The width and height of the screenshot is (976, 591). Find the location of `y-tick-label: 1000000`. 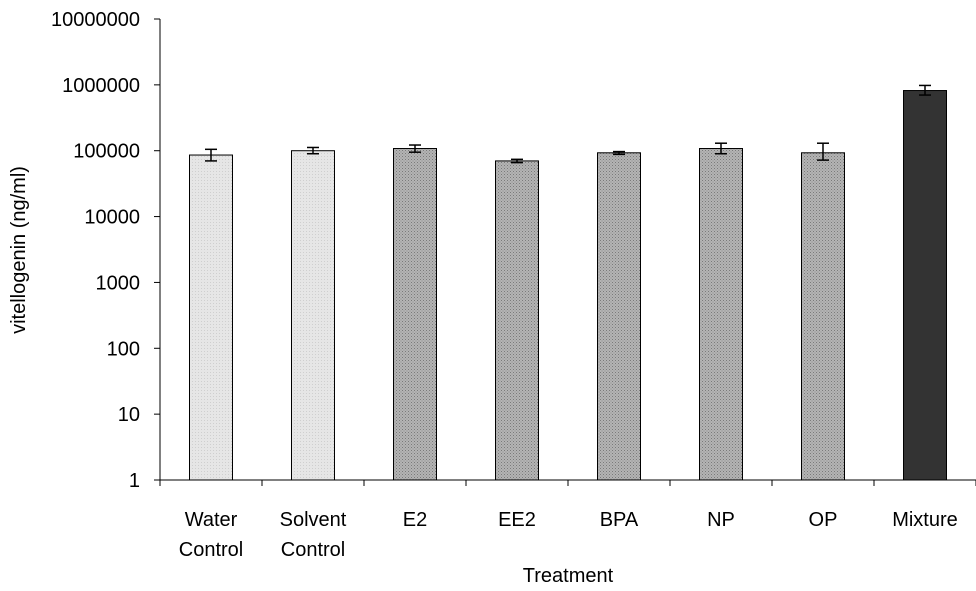

y-tick-label: 1000000 is located at coordinates (101, 86).